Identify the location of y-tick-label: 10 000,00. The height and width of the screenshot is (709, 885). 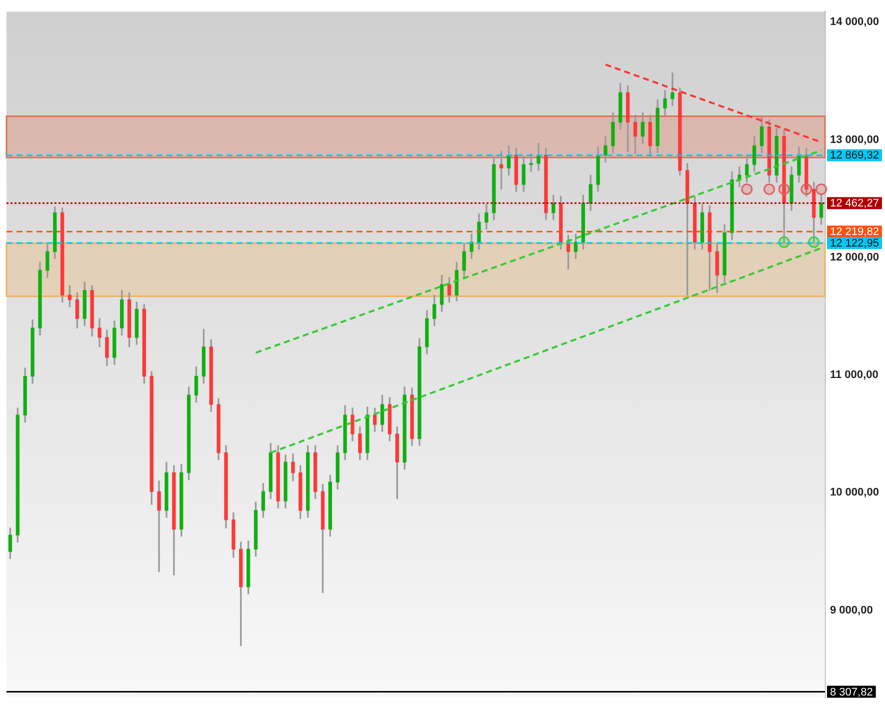
(854, 492).